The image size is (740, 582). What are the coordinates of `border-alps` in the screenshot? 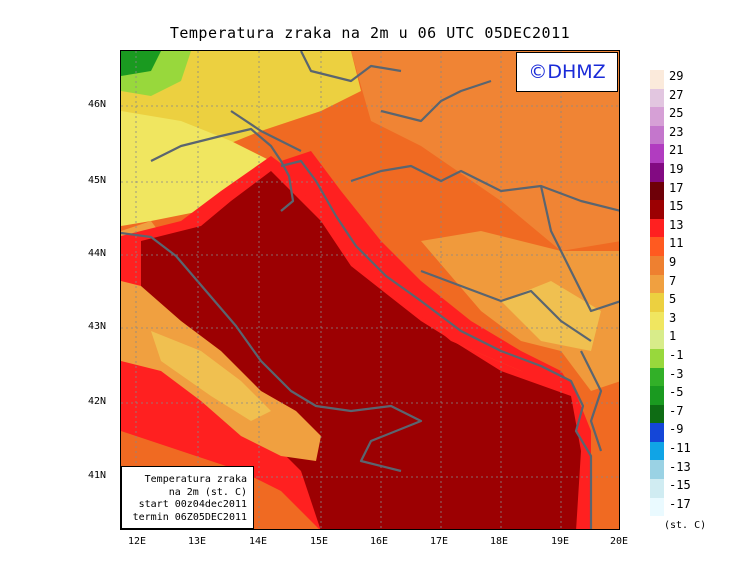 It's located at (351, 67).